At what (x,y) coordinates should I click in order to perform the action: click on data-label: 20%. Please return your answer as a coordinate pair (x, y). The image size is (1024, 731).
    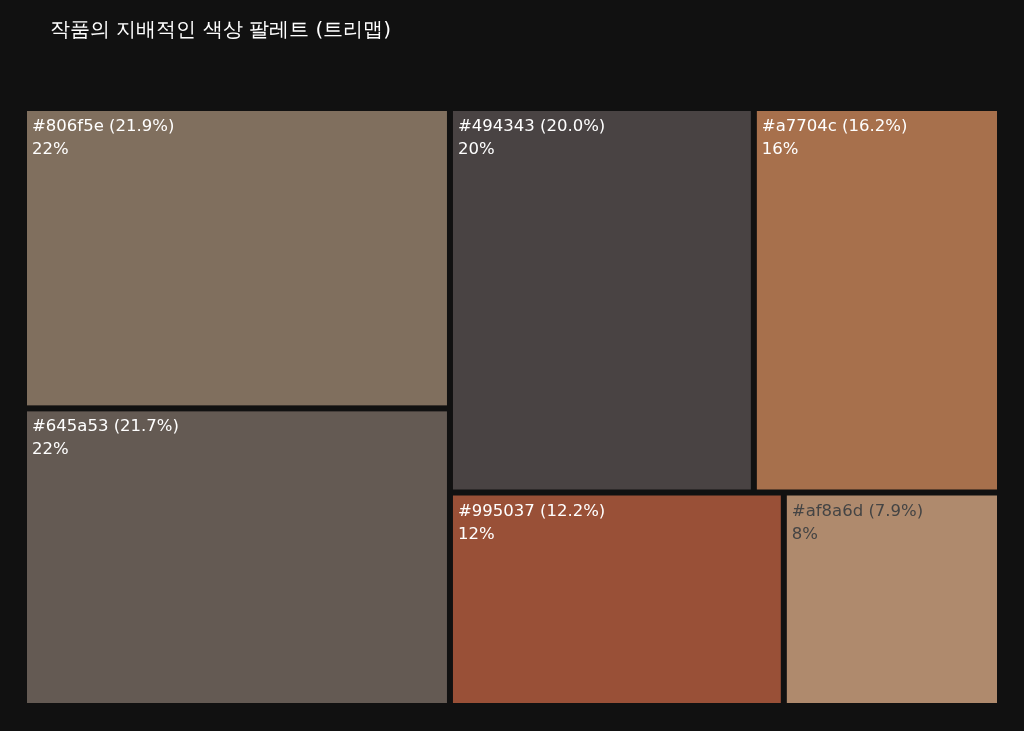
    Looking at the image, I should click on (476, 148).